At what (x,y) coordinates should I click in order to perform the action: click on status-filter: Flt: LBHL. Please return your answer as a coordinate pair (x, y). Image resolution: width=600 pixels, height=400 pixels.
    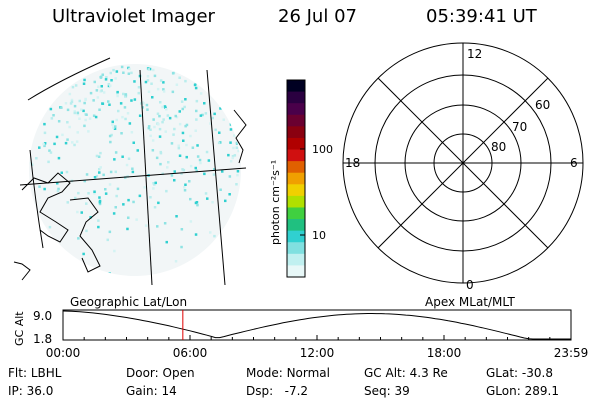
    Looking at the image, I should click on (35, 373).